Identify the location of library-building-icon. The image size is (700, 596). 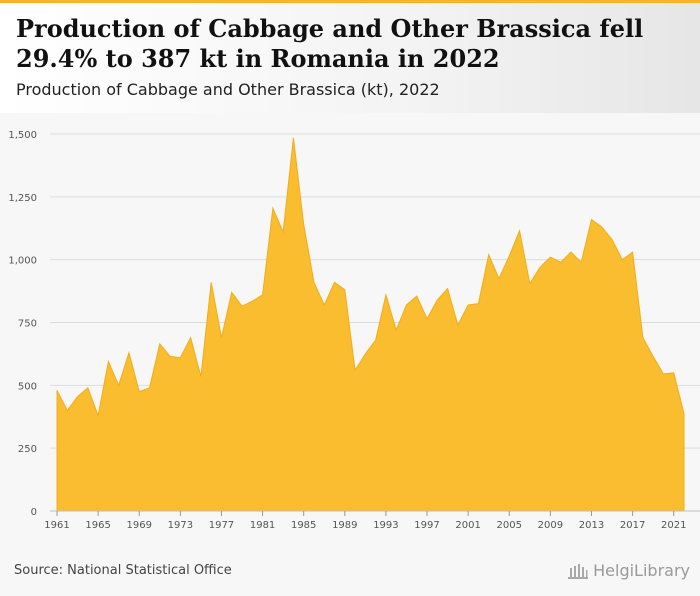
(578, 571).